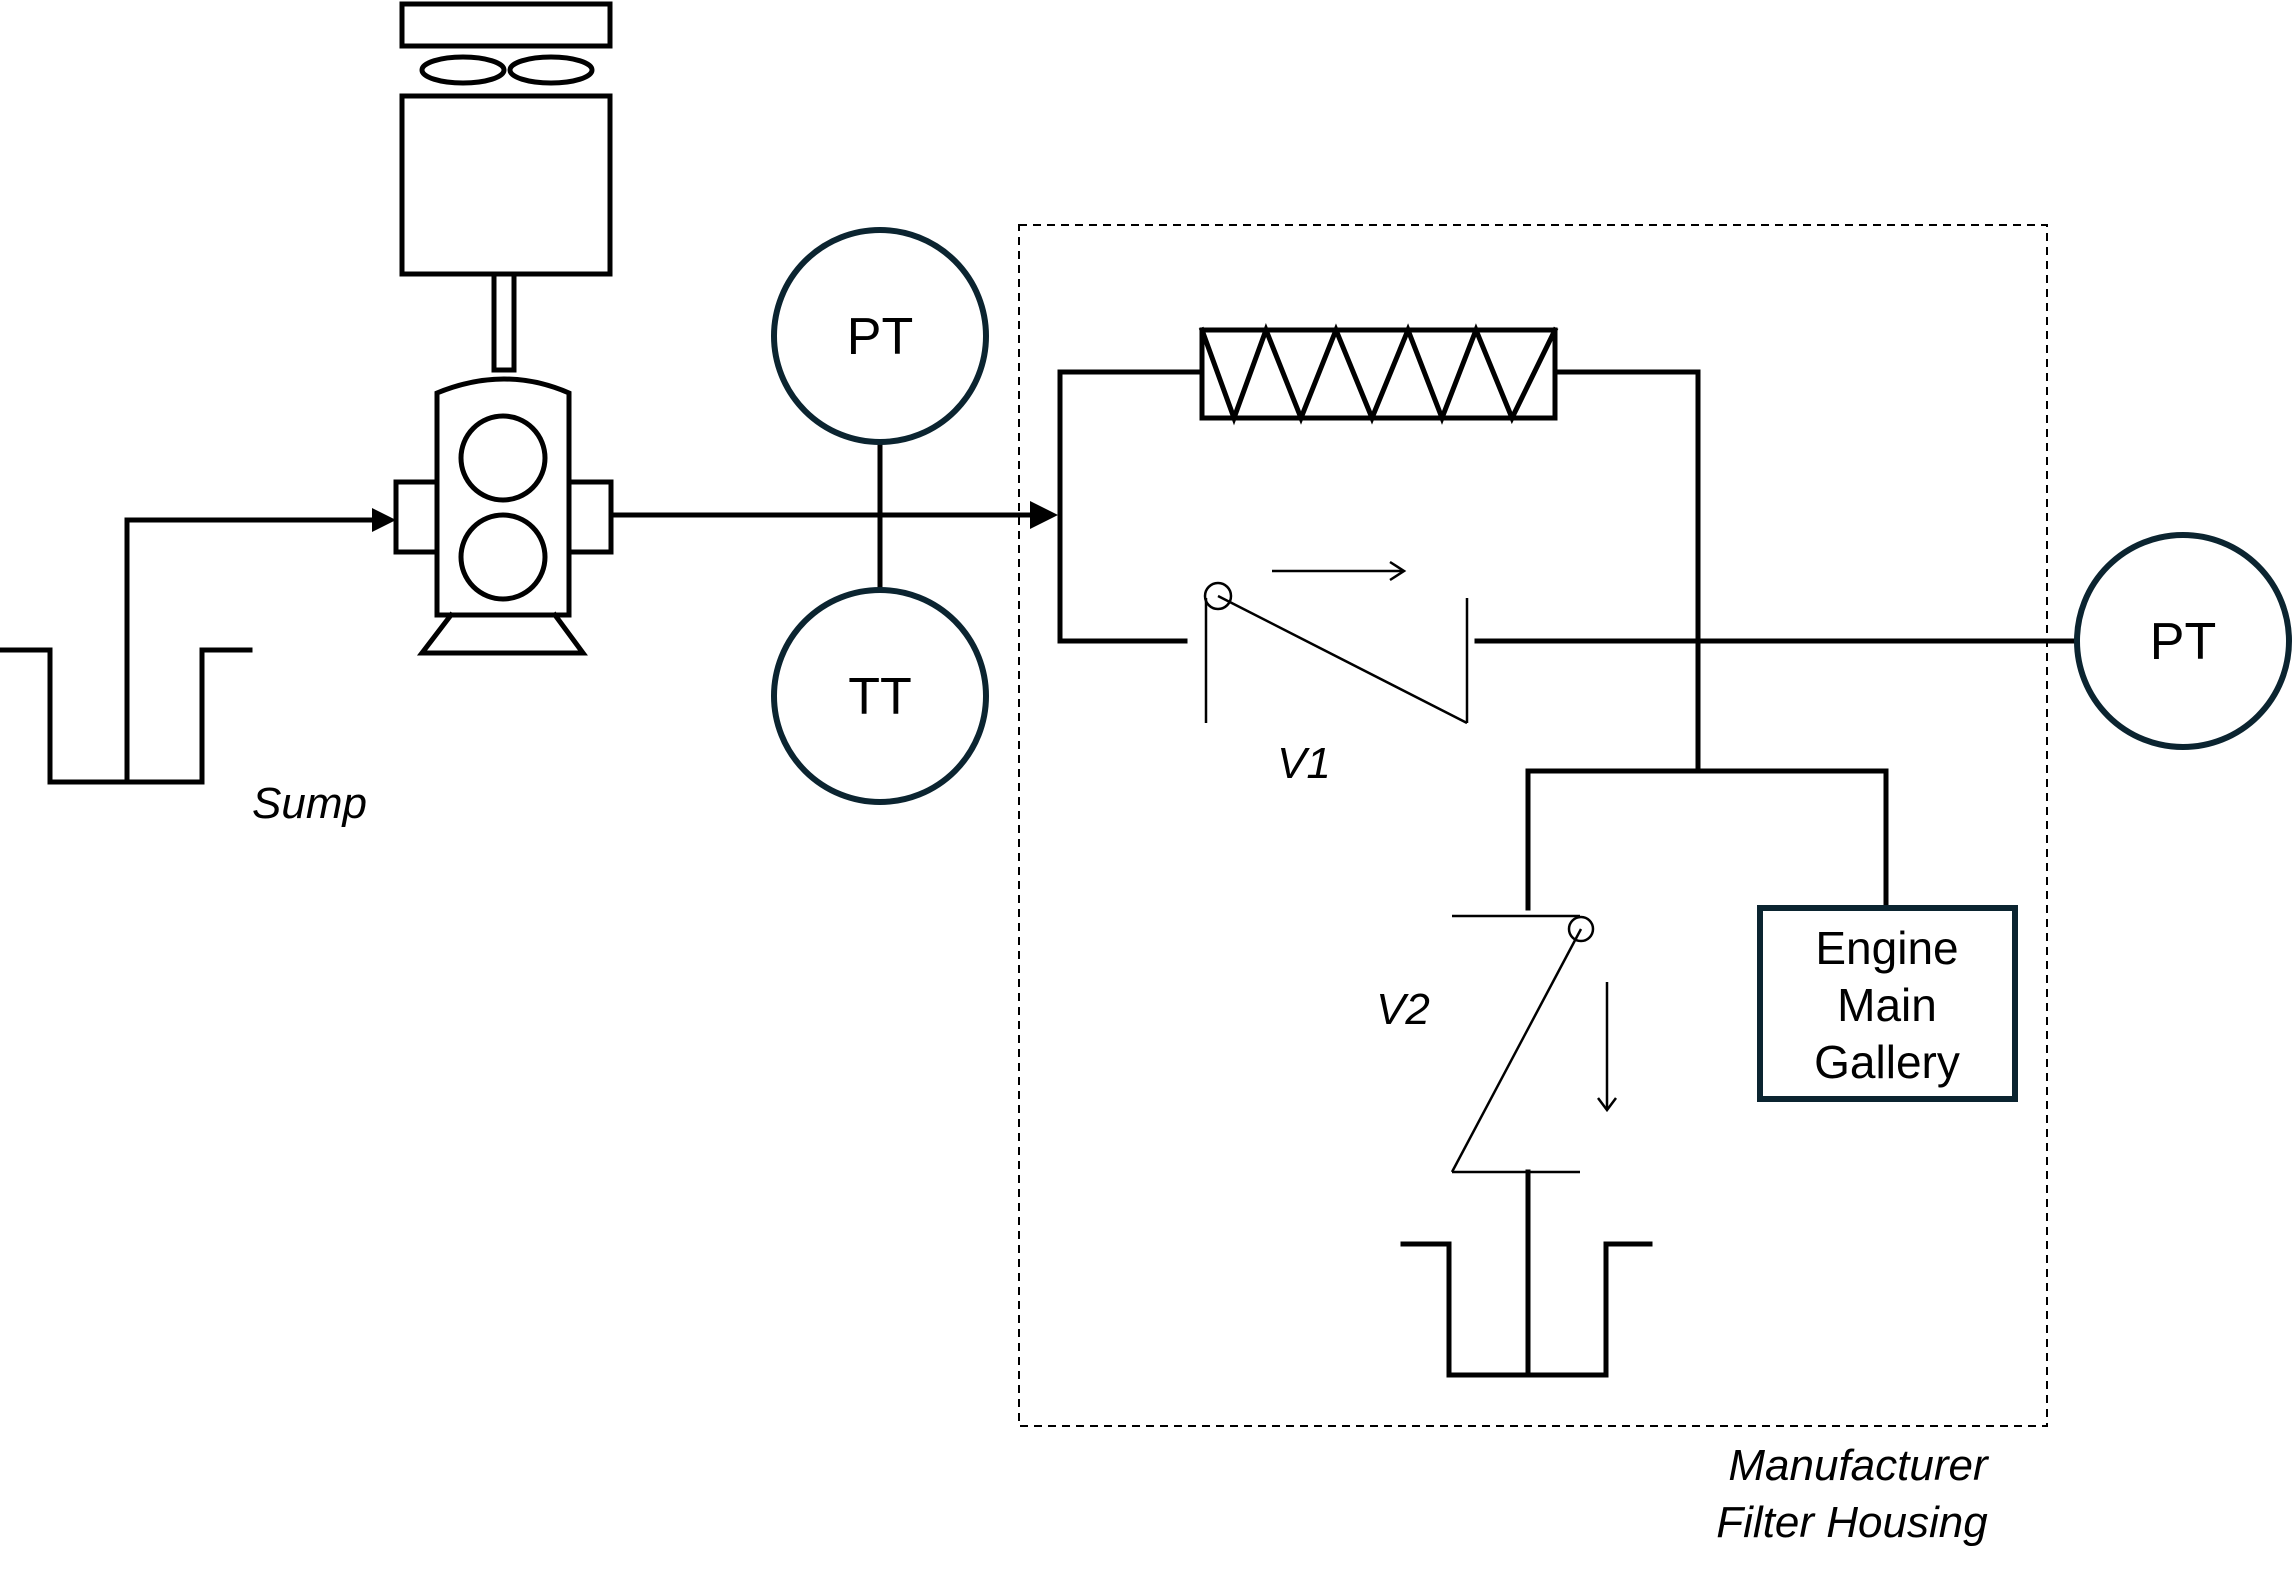 The image size is (2296, 1579). I want to click on temperature-transmitter, so click(880, 696).